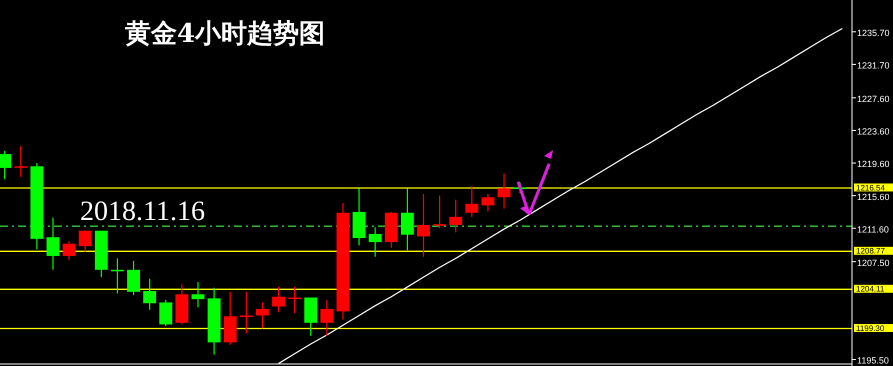  What do you see at coordinates (873, 263) in the screenshot?
I see `y-tick-label: 1207.50` at bounding box center [873, 263].